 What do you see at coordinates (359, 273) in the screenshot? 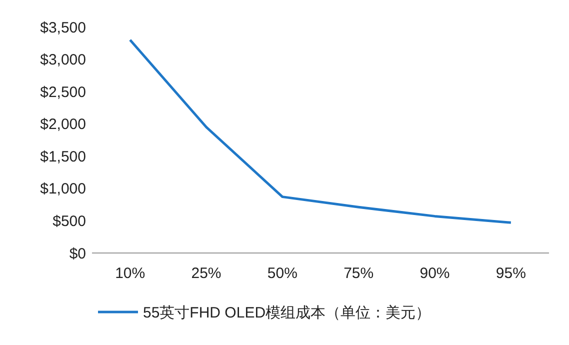
I see `x-tick-label: 75%` at bounding box center [359, 273].